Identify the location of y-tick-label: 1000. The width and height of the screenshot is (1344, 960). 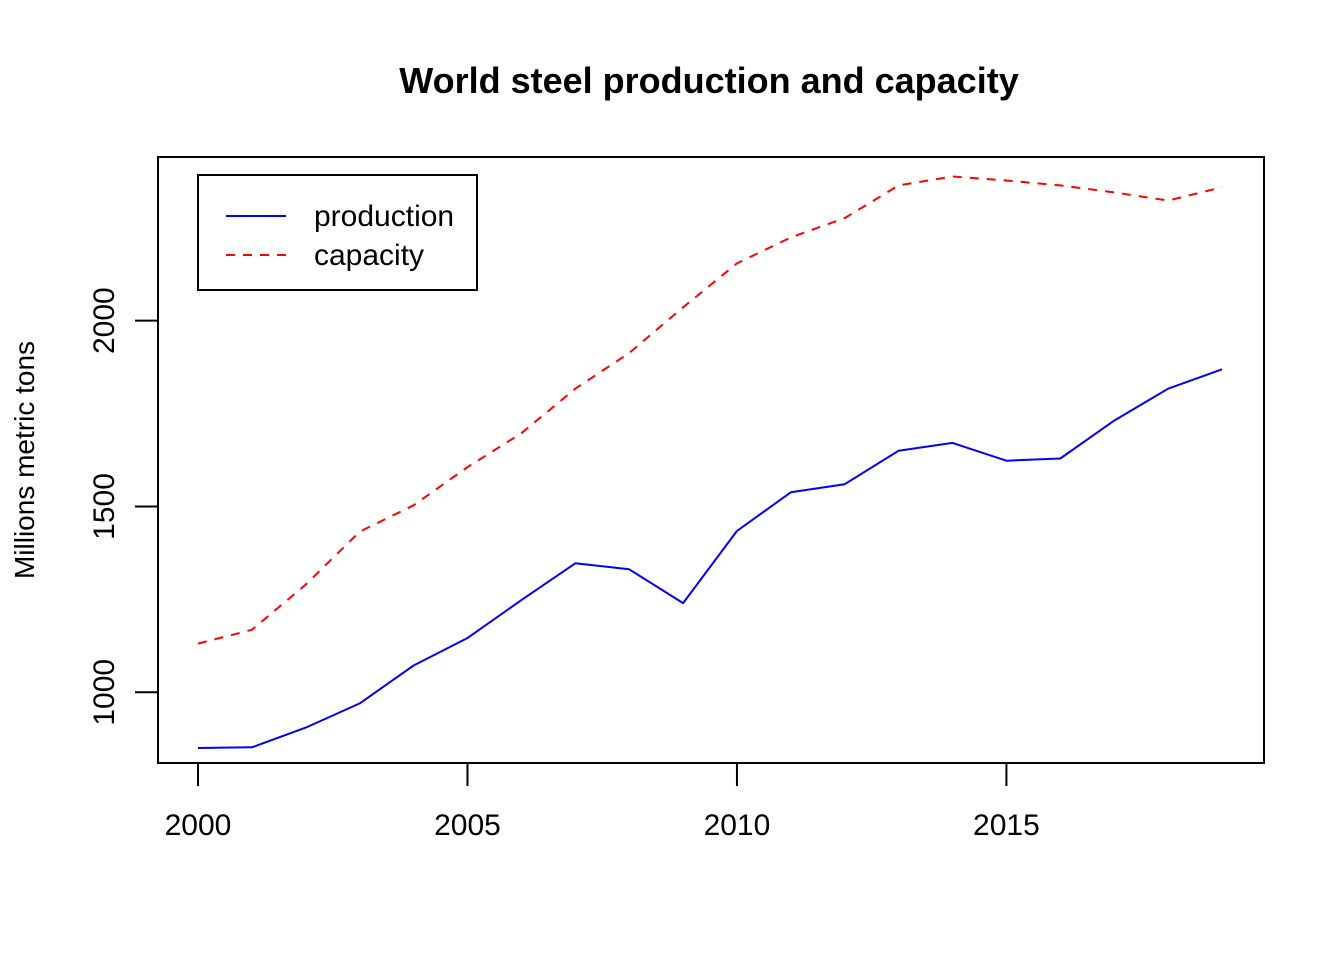
(104, 692).